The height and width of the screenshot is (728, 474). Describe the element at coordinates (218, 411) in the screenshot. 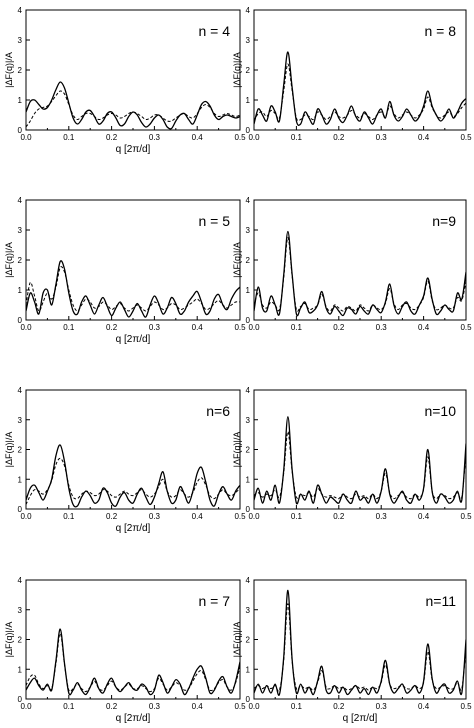

I see `panel-label: n=6` at that location.